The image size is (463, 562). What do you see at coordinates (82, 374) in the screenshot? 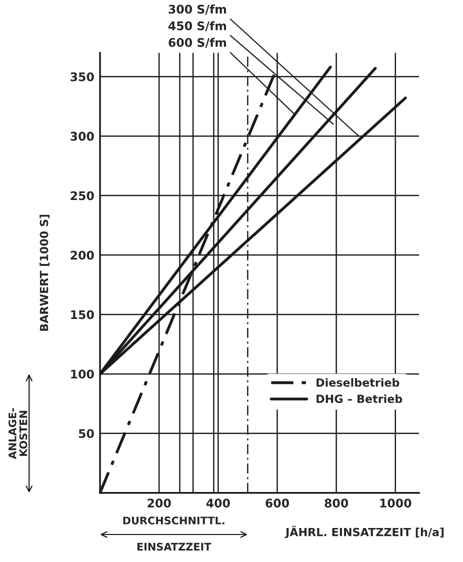
I see `y-tick-label: 100` at bounding box center [82, 374].